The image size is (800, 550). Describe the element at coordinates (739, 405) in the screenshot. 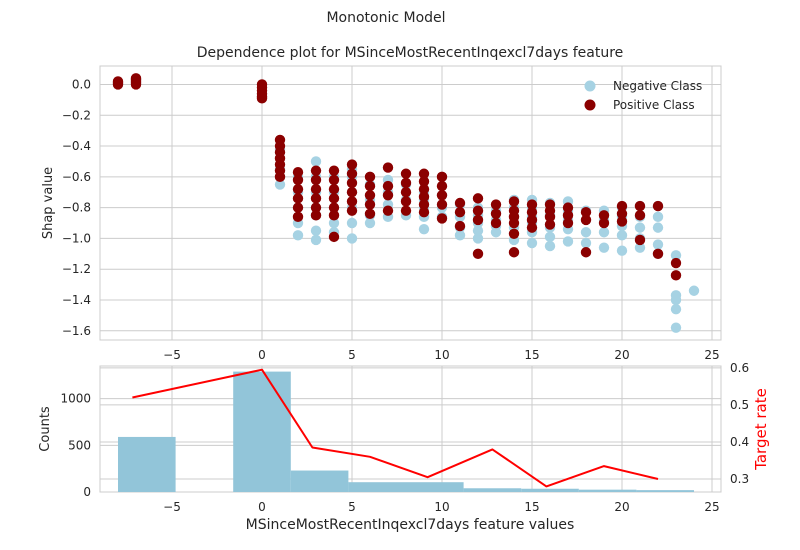

I see `y2-tick-label: 0.5` at that location.